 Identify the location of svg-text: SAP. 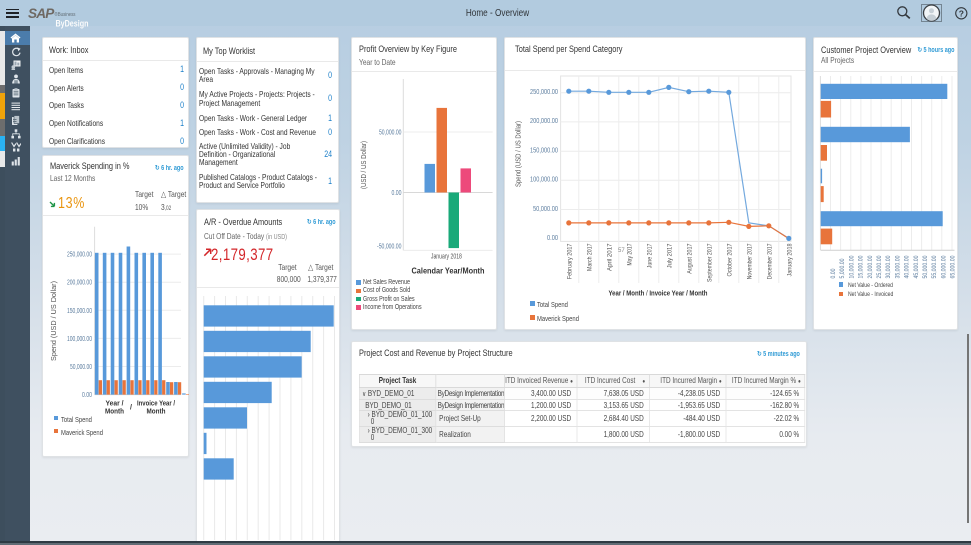
(41, 13).